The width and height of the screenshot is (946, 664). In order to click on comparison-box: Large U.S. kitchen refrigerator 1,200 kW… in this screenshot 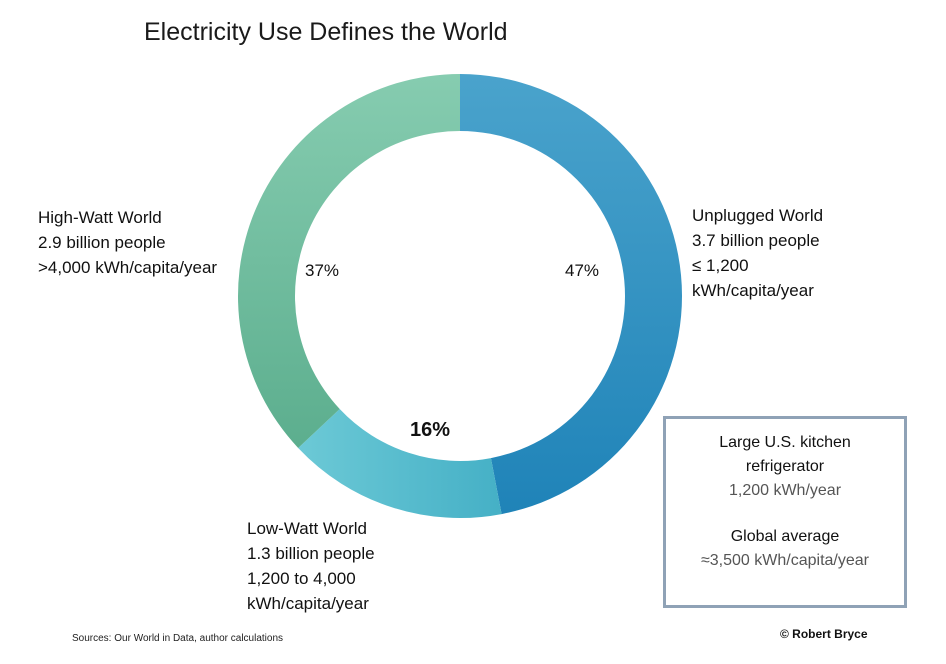, I will do `click(785, 512)`.